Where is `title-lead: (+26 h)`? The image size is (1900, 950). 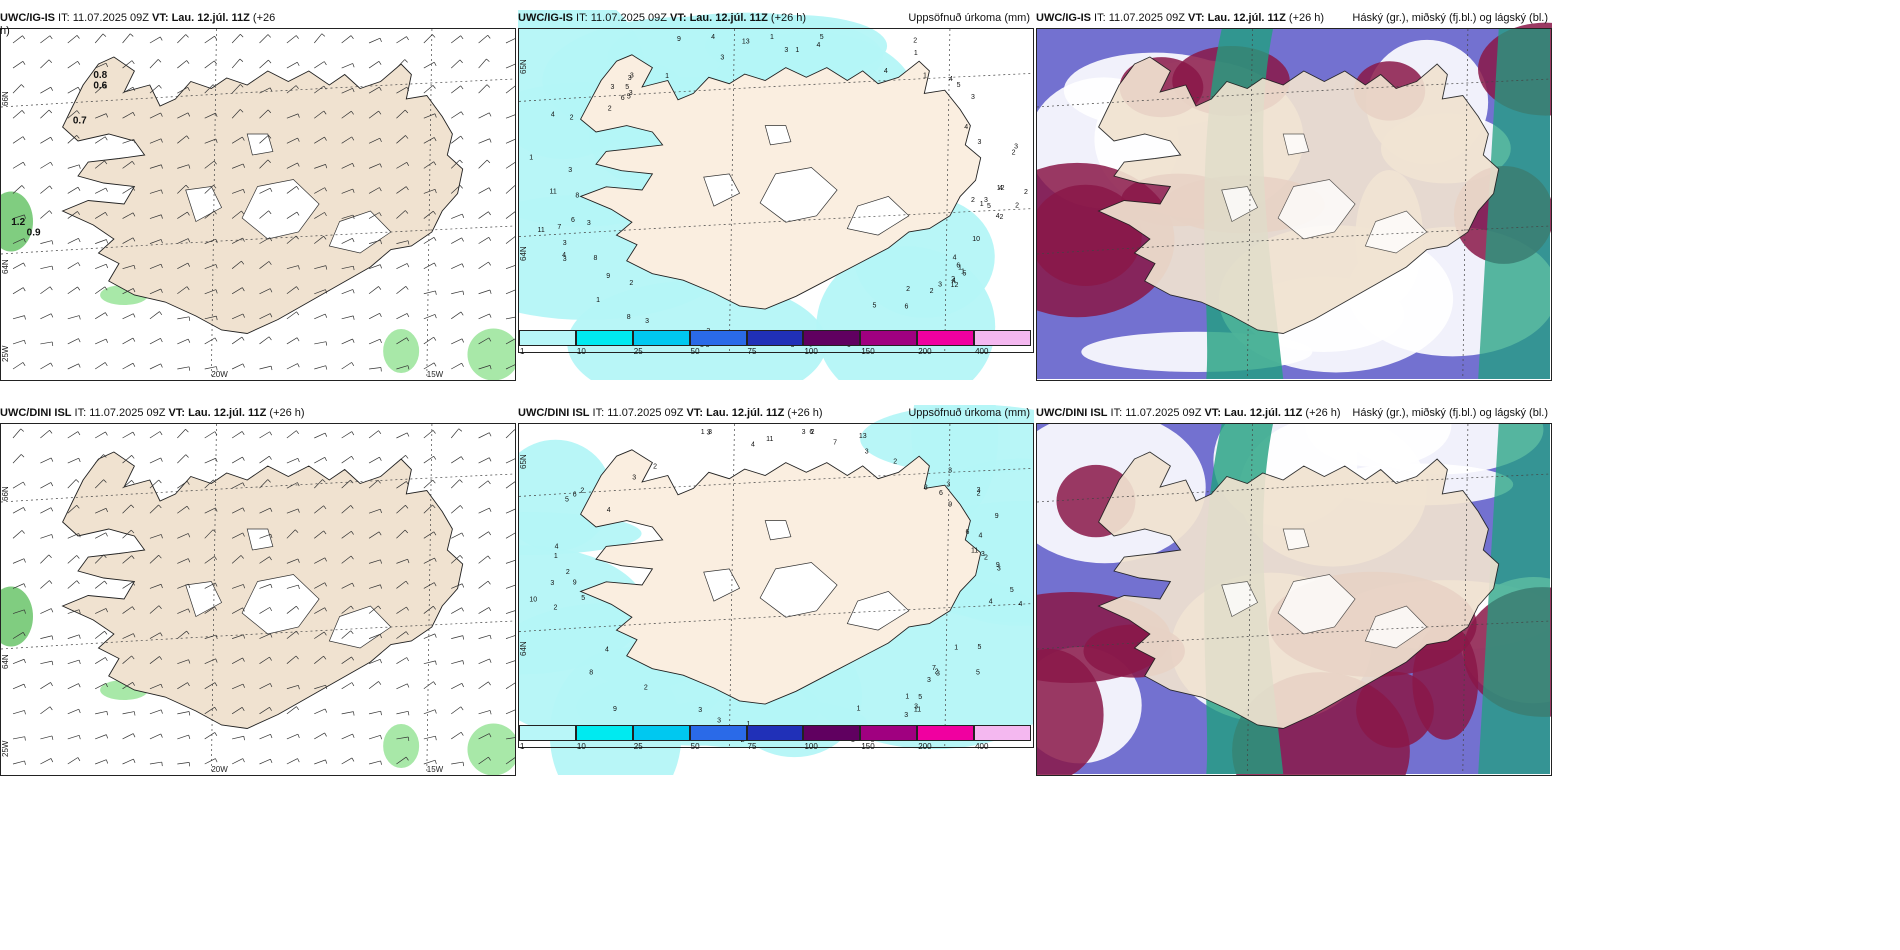
title-lead: (+26 h) is located at coordinates (1321, 413).